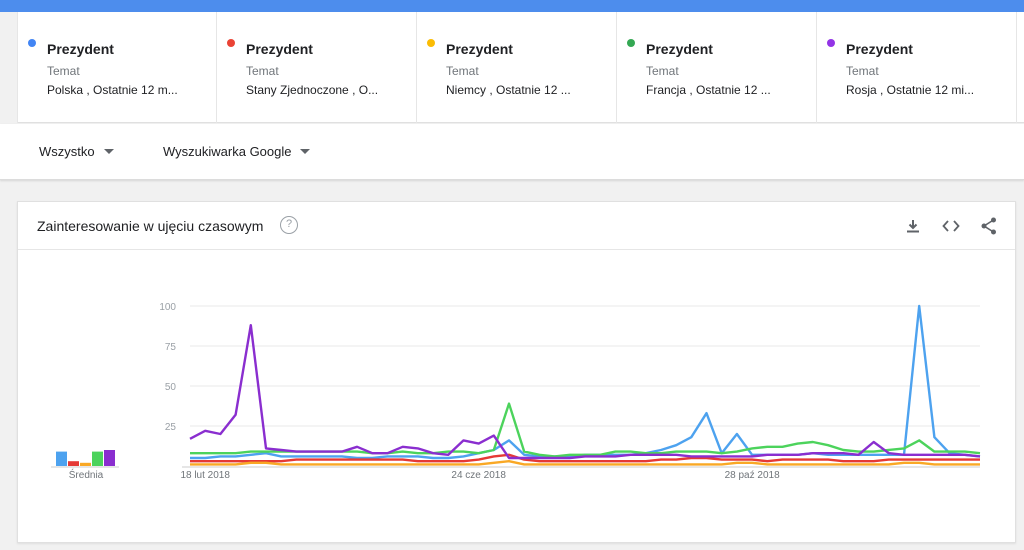 The height and width of the screenshot is (550, 1024). Describe the element at coordinates (289, 225) in the screenshot. I see `help-circle-icon: ?` at that location.